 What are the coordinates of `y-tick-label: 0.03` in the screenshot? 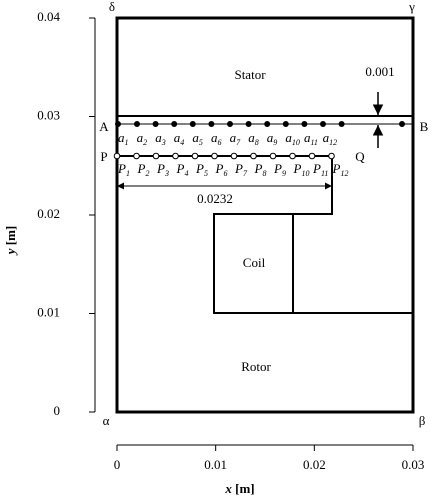 It's located at (48, 114).